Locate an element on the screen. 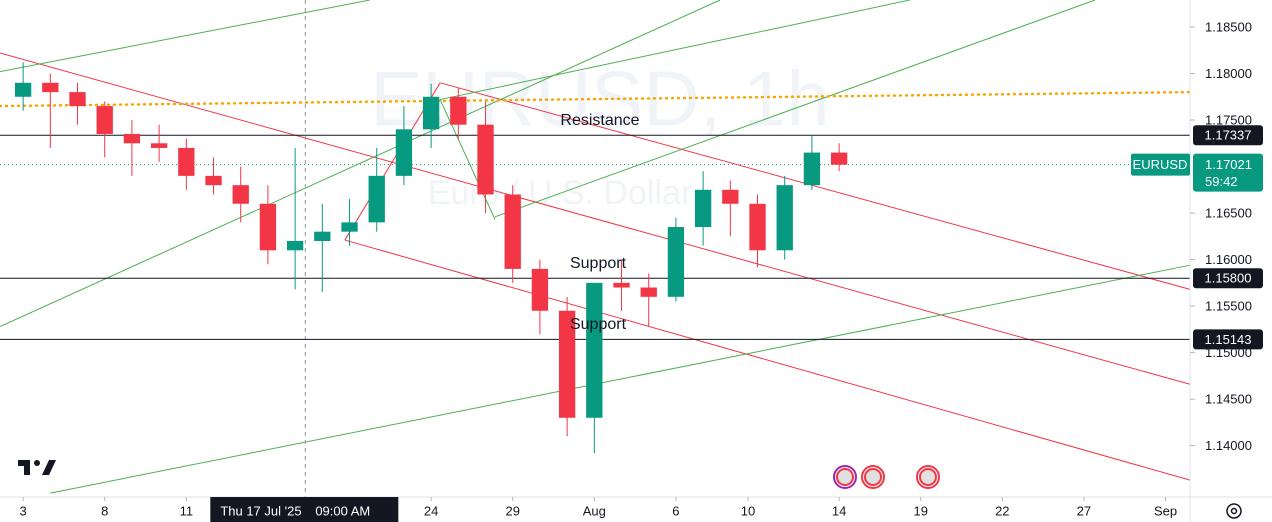 Image resolution: width=1272 pixels, height=522 pixels. crosshair-label: Thu 17 Jul '25 is located at coordinates (260, 510).